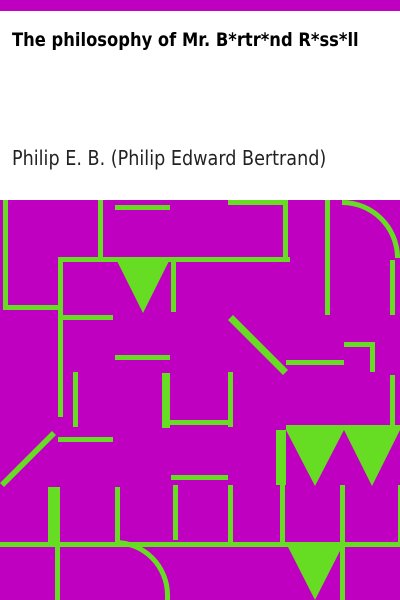 This screenshot has width=400, height=600. I want to click on top-color-band, so click(200, 5).